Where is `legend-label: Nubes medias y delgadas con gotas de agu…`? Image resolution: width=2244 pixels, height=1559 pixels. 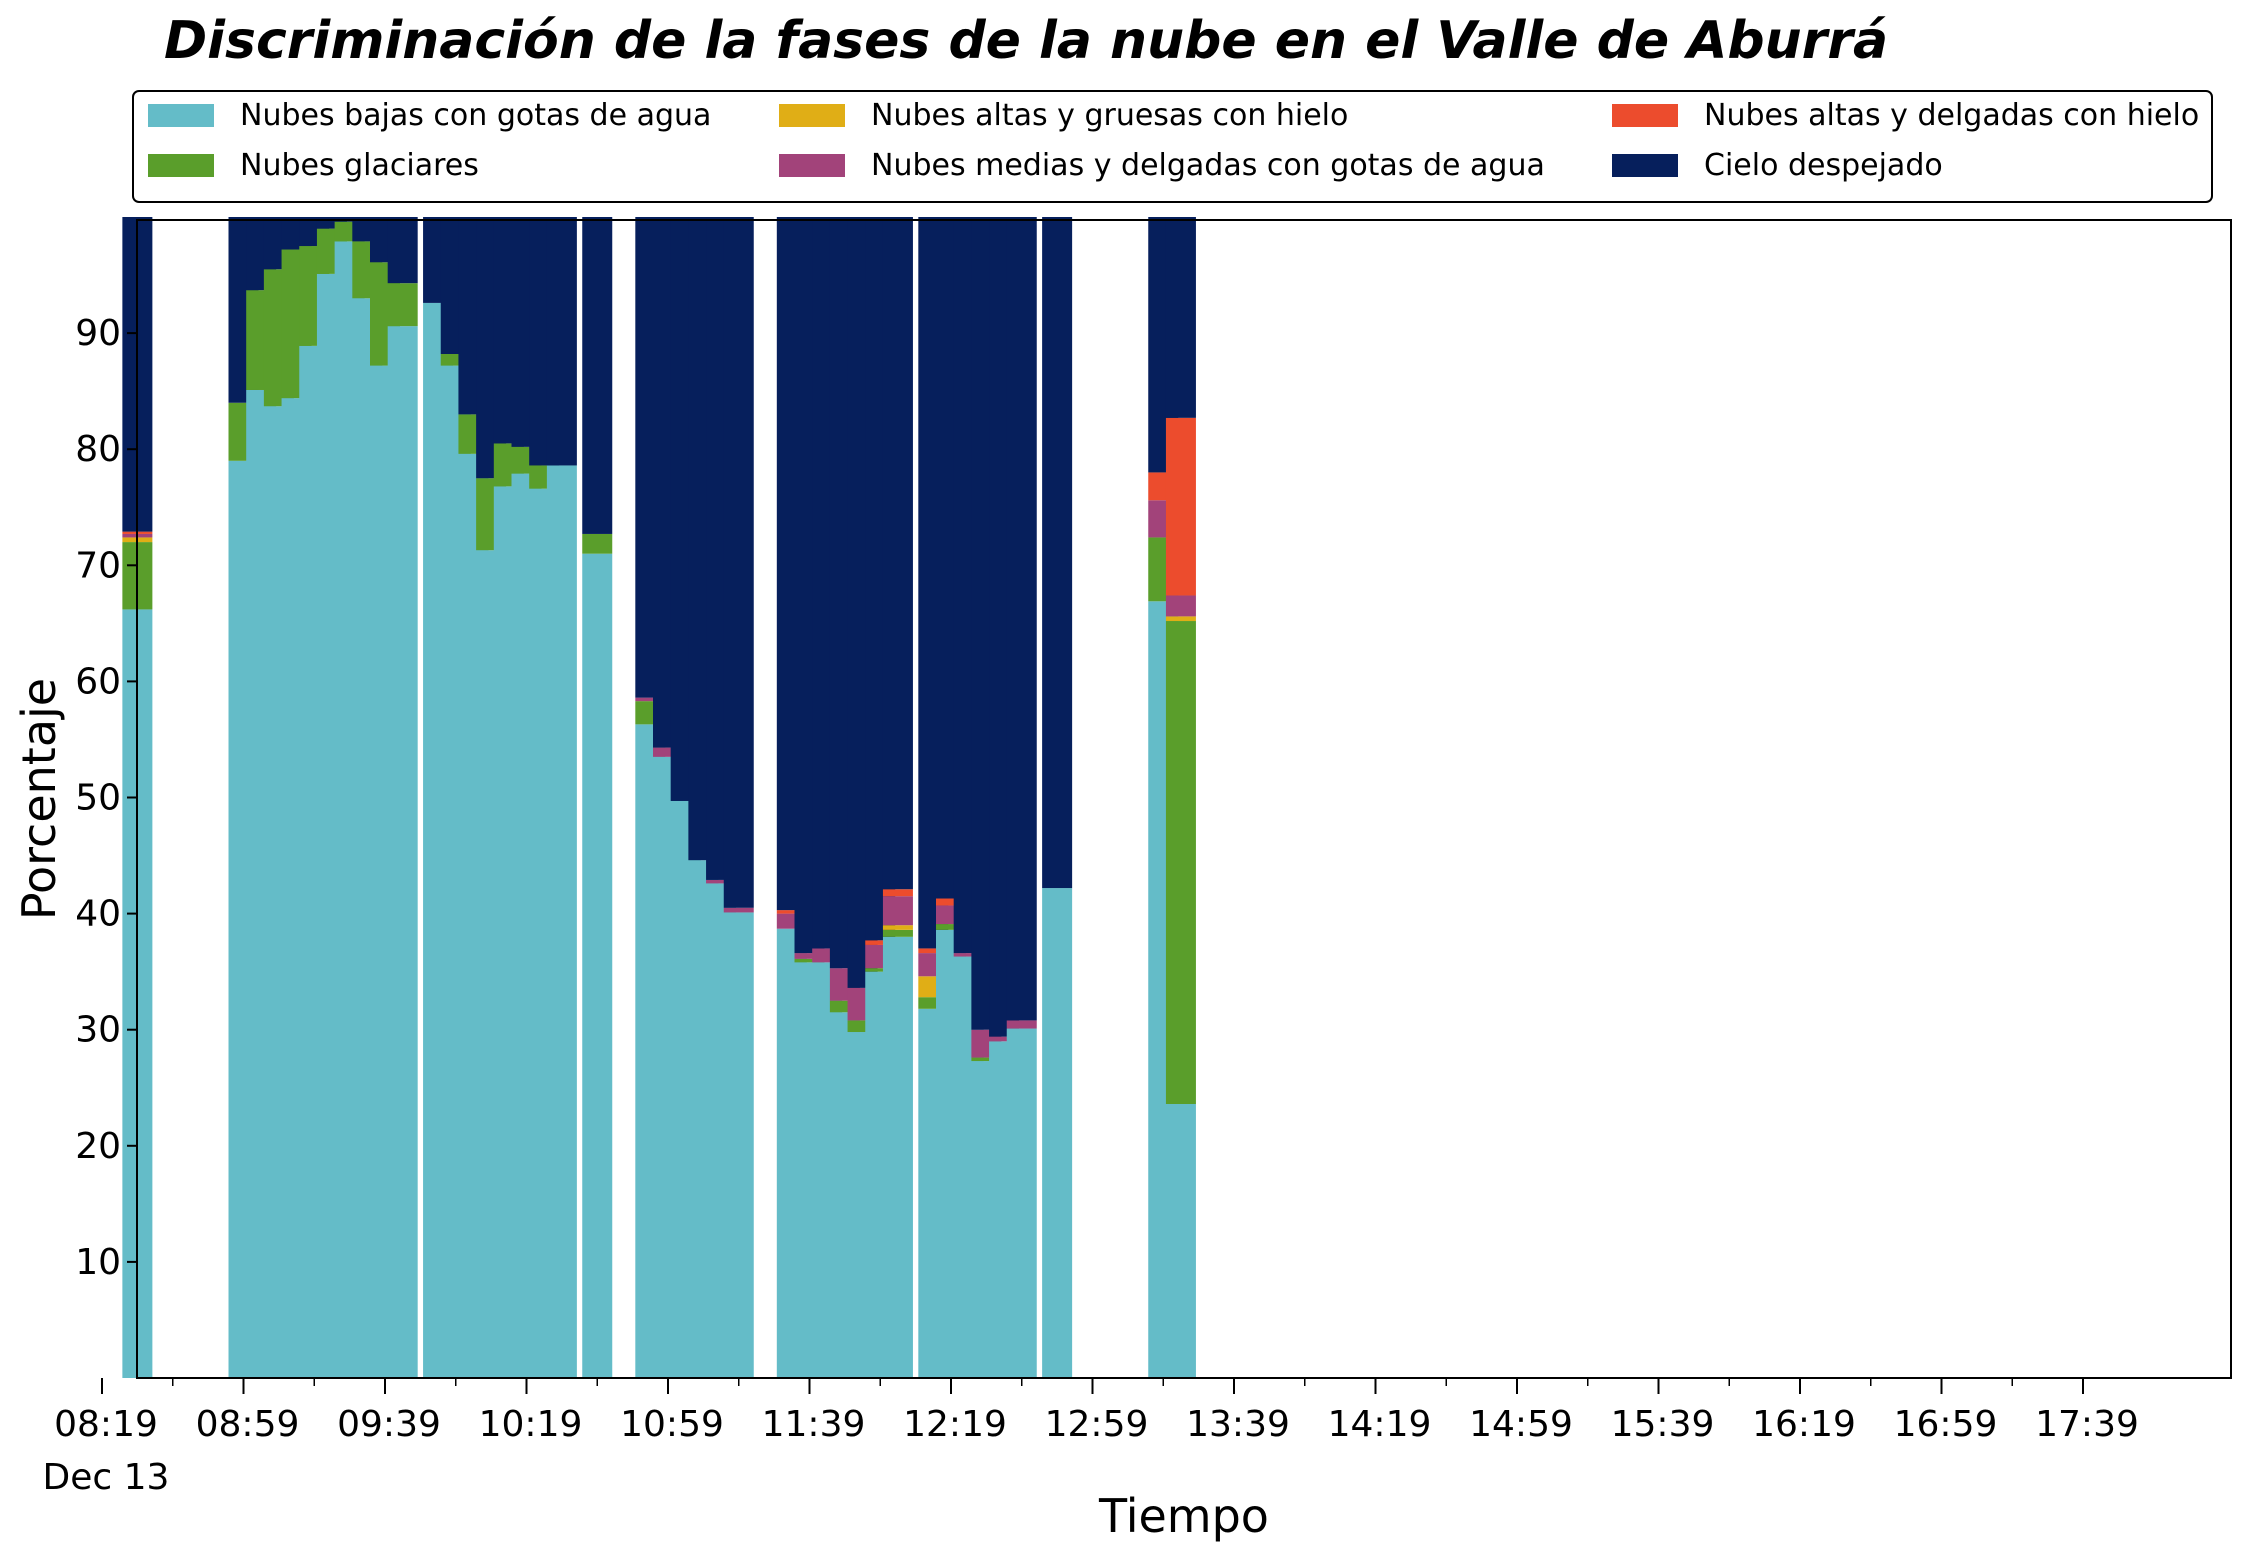 legend-label: Nubes medias y delgadas con gotas de agu… is located at coordinates (1208, 165).